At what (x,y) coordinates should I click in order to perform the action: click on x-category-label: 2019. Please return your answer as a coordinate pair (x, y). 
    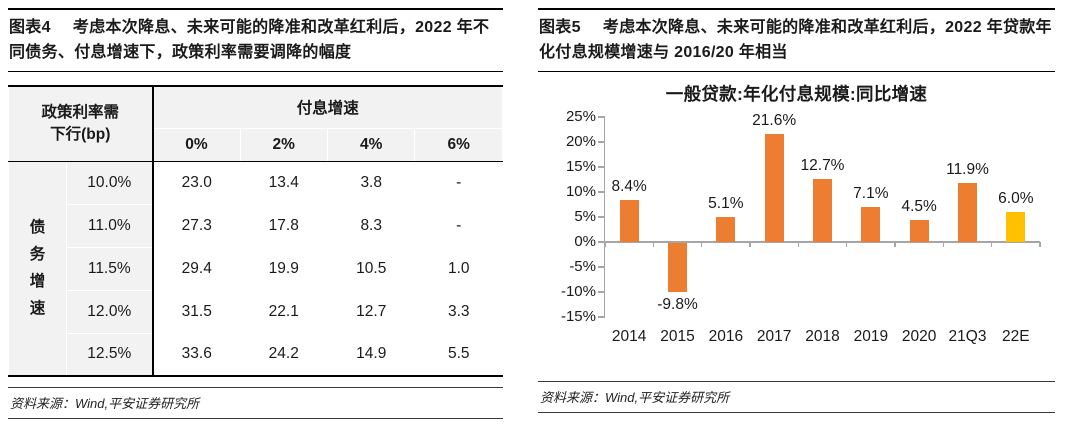
    Looking at the image, I should click on (871, 336).